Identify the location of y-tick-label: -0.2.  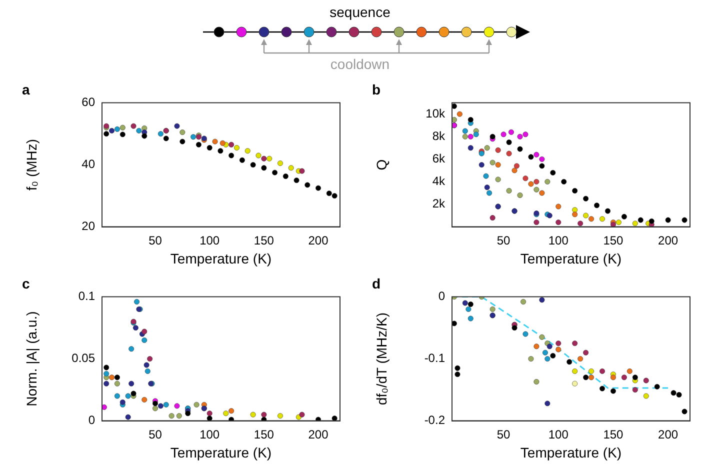
(435, 420).